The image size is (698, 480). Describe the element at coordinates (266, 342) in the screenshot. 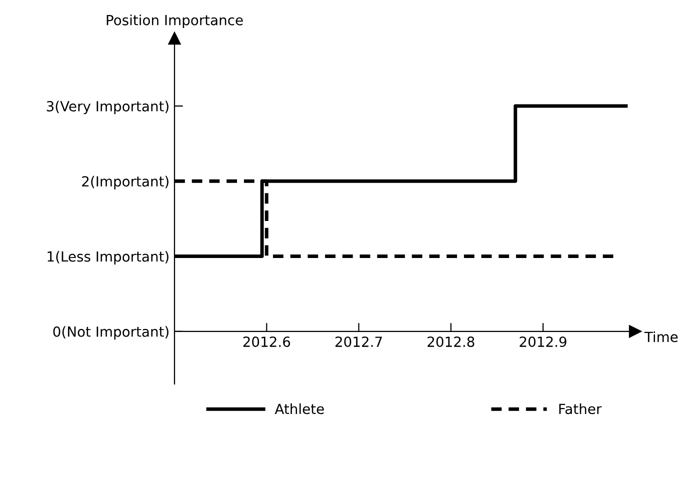

I see `x-tick-label: 2012.6` at that location.